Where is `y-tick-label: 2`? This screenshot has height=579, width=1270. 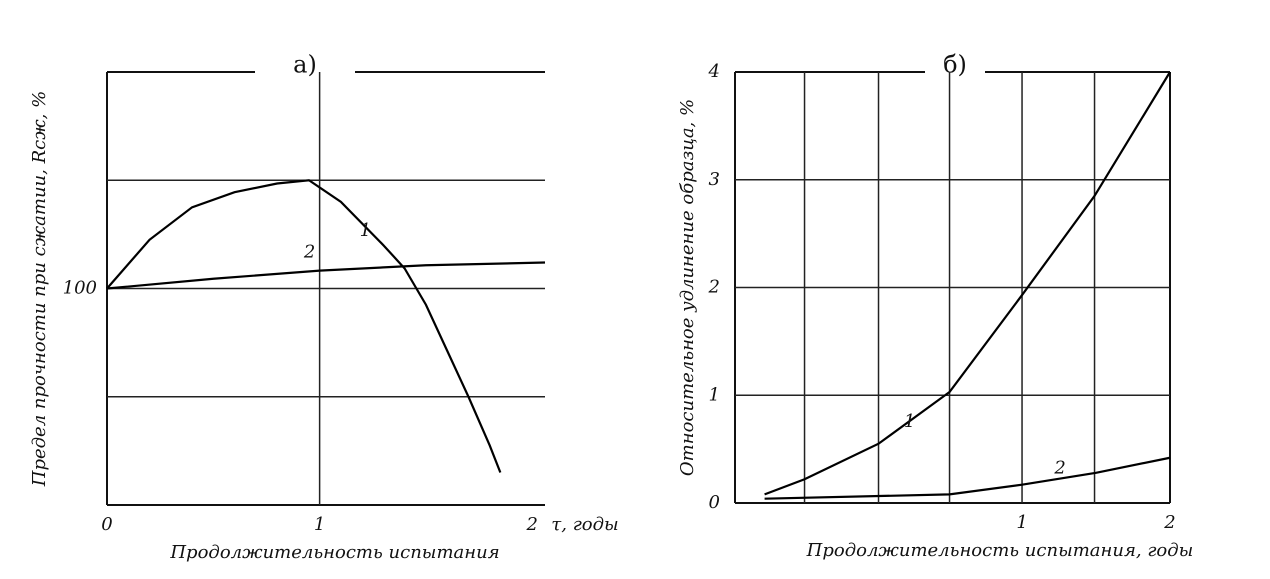
y-tick-label: 2 is located at coordinates (714, 287).